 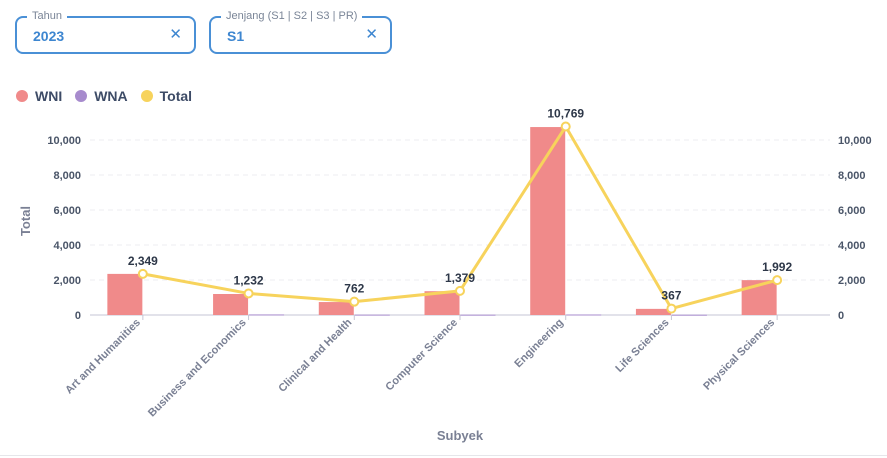 What do you see at coordinates (105, 31) in the screenshot?
I see `year-filter: Tahun 2023 ✕` at bounding box center [105, 31].